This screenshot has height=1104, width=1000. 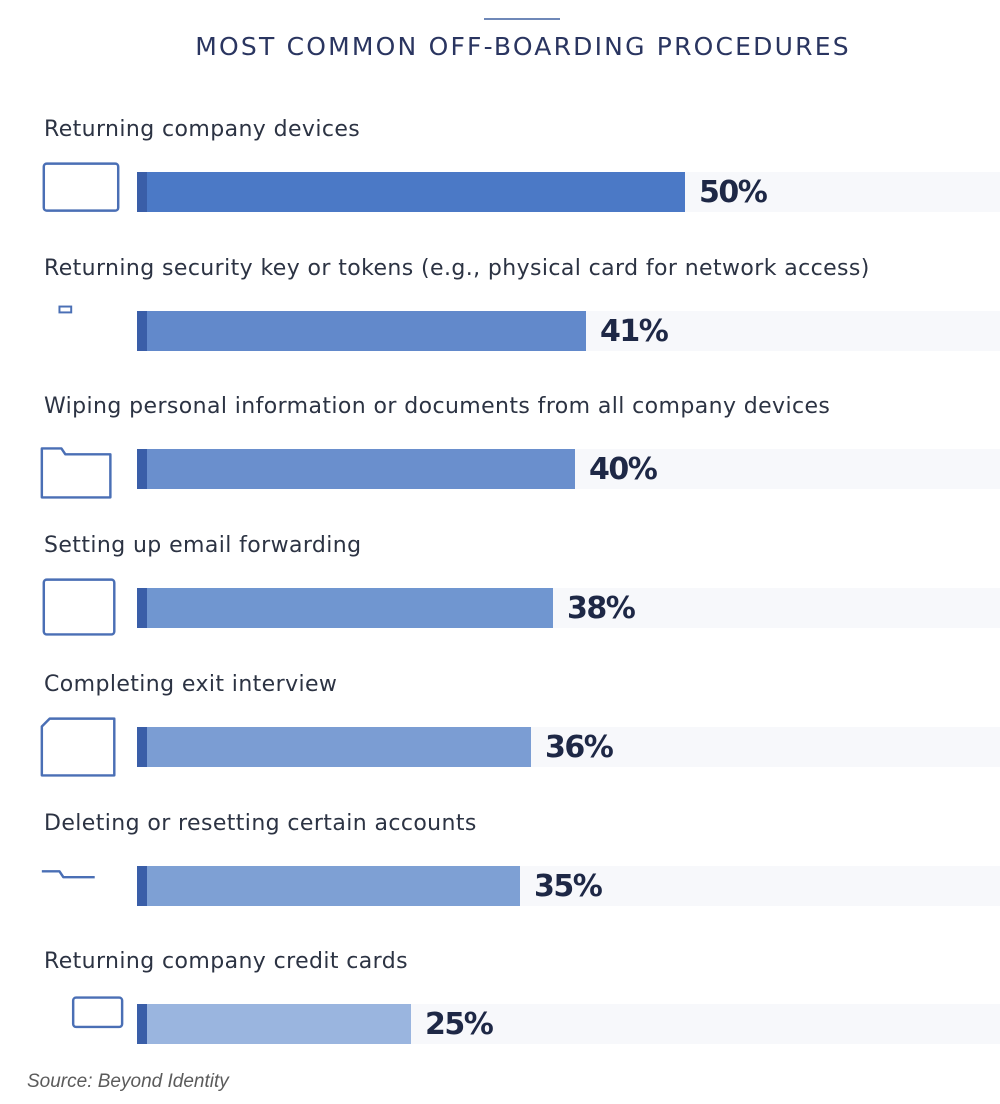 I want to click on laptop-icon, so click(x=81, y=187).